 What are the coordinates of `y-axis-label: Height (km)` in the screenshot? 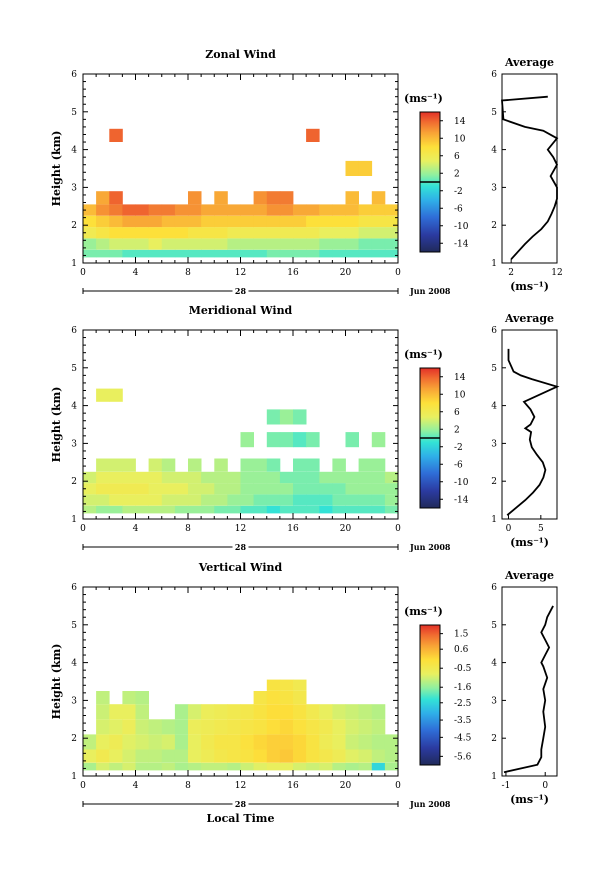 It's located at (56, 425).